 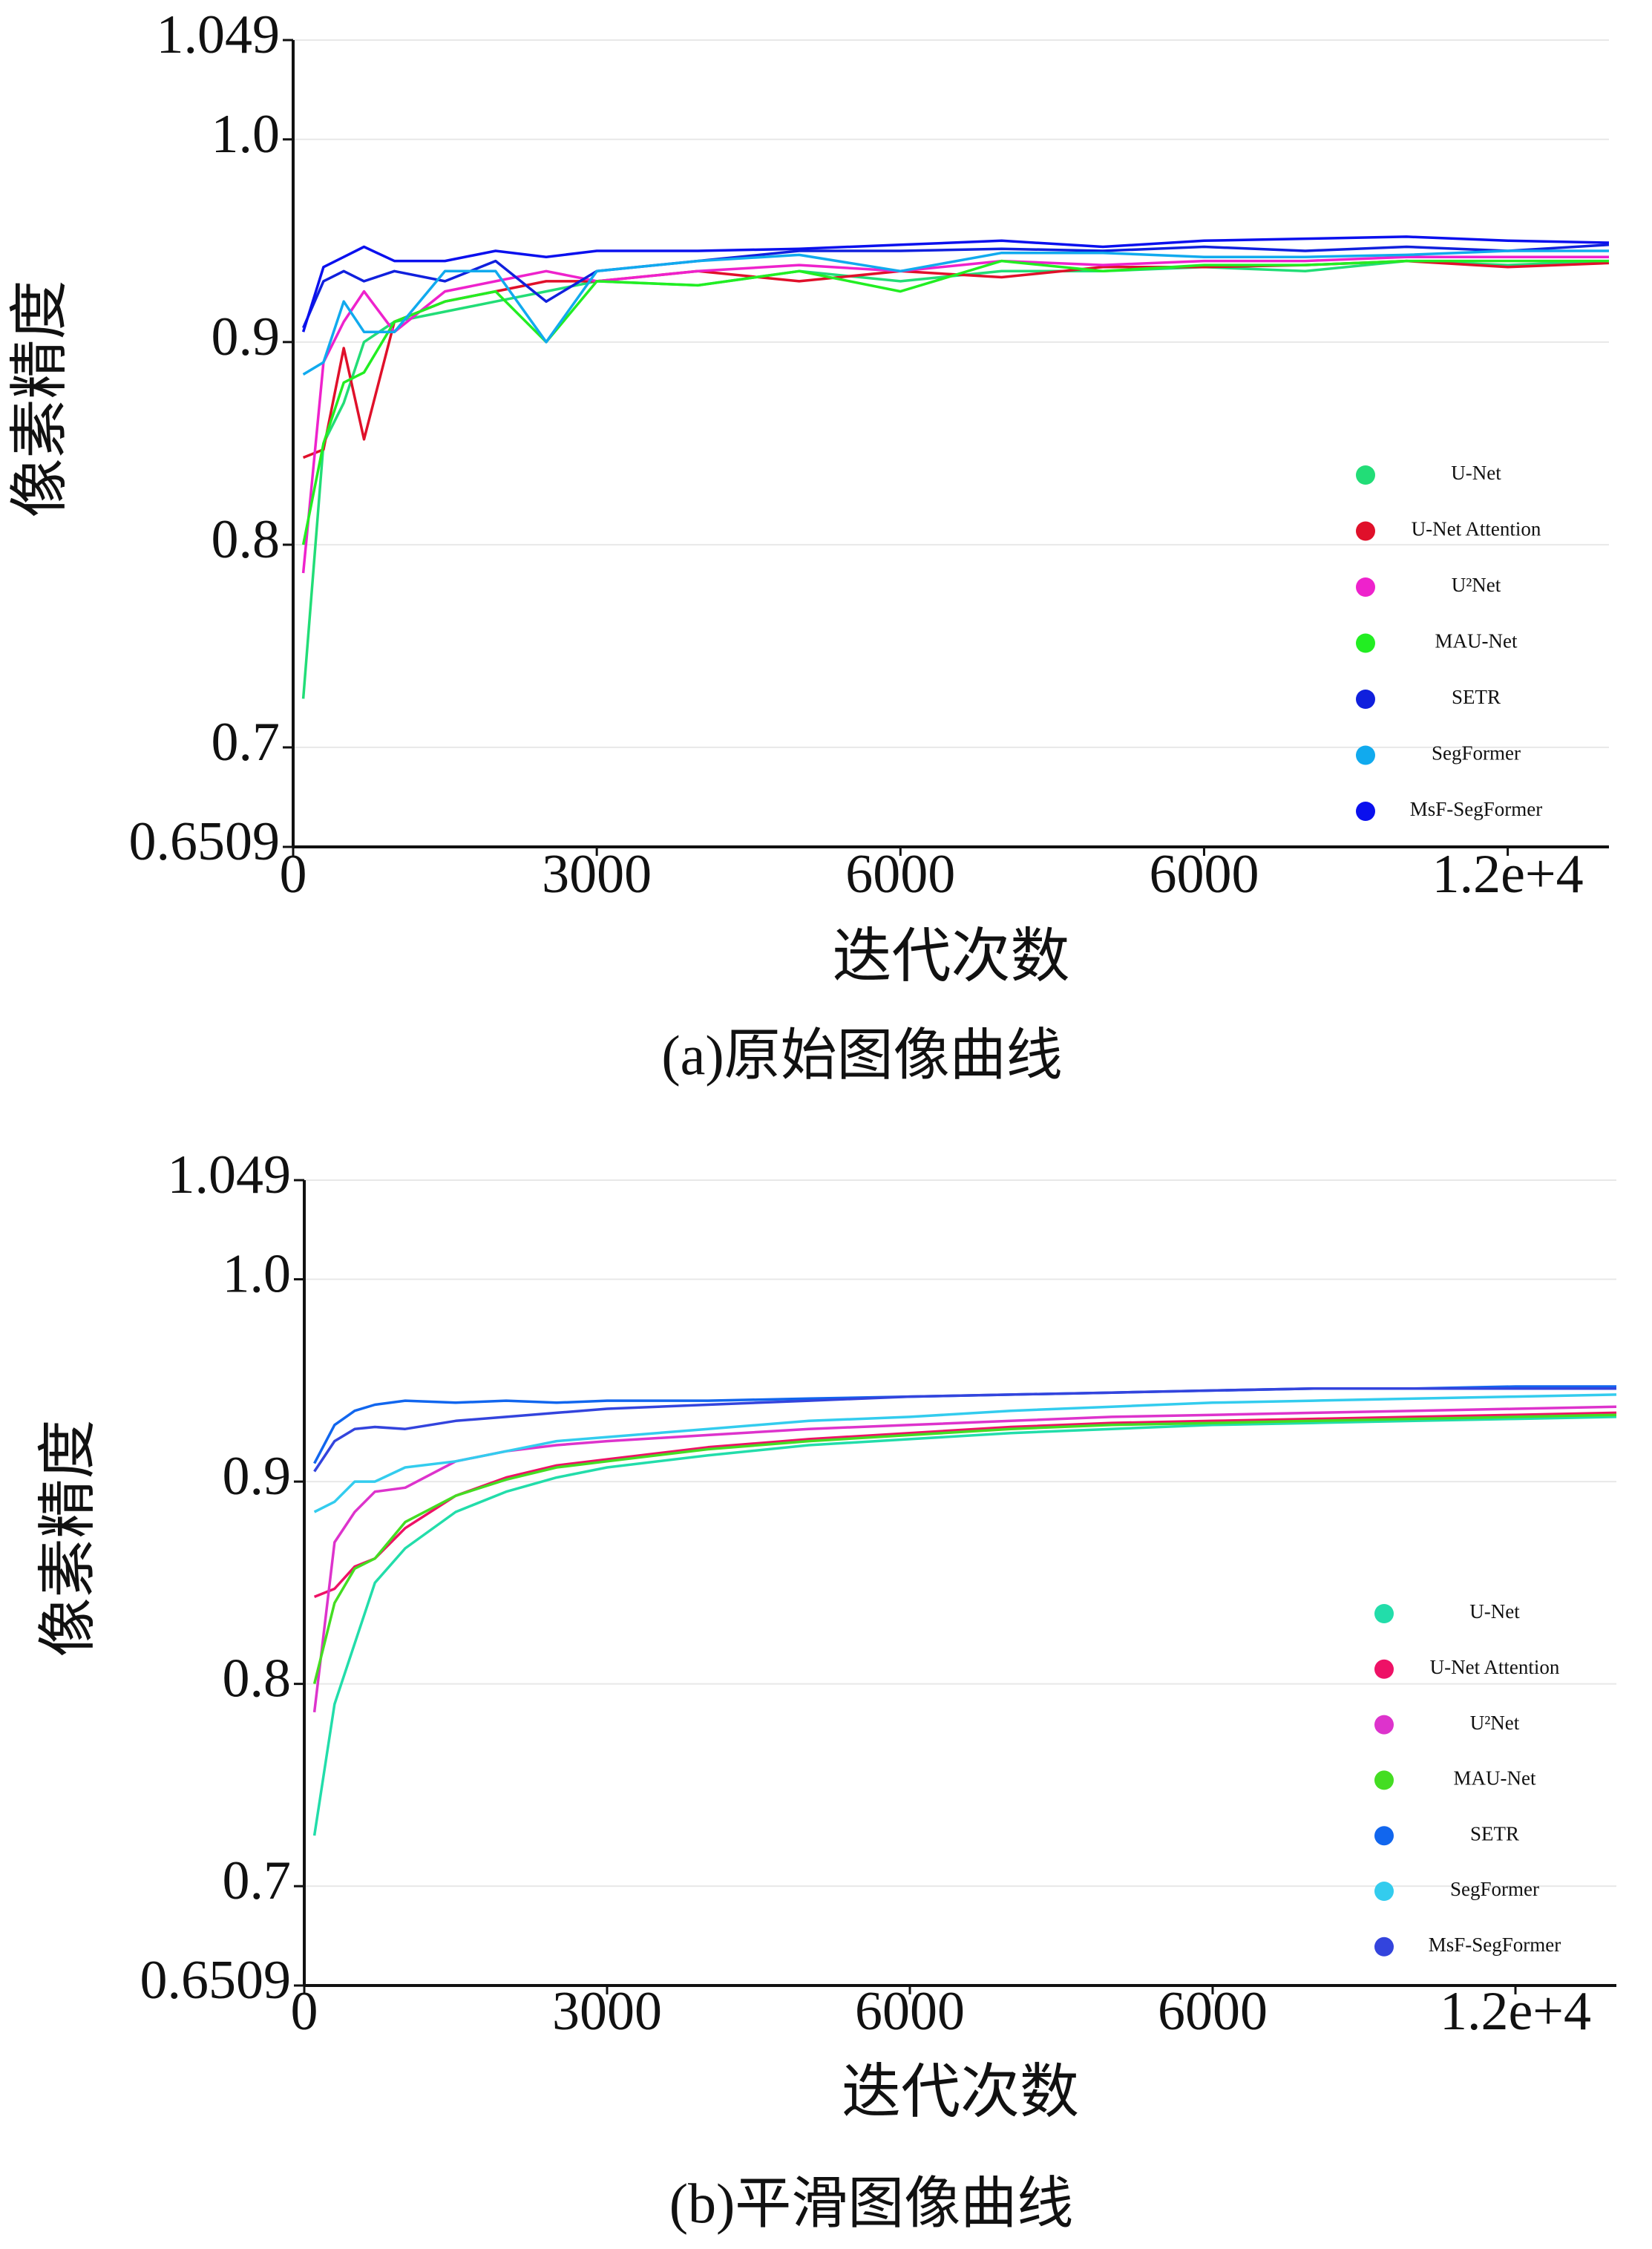 I want to click on chart-caption: (b)平滑图像曲线, so click(x=871, y=2204).